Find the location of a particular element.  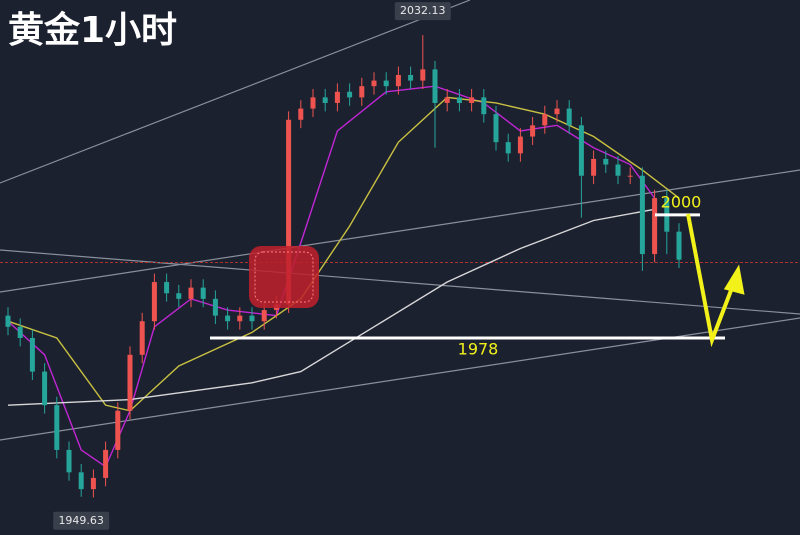

stamp is located at coordinates (284, 277).